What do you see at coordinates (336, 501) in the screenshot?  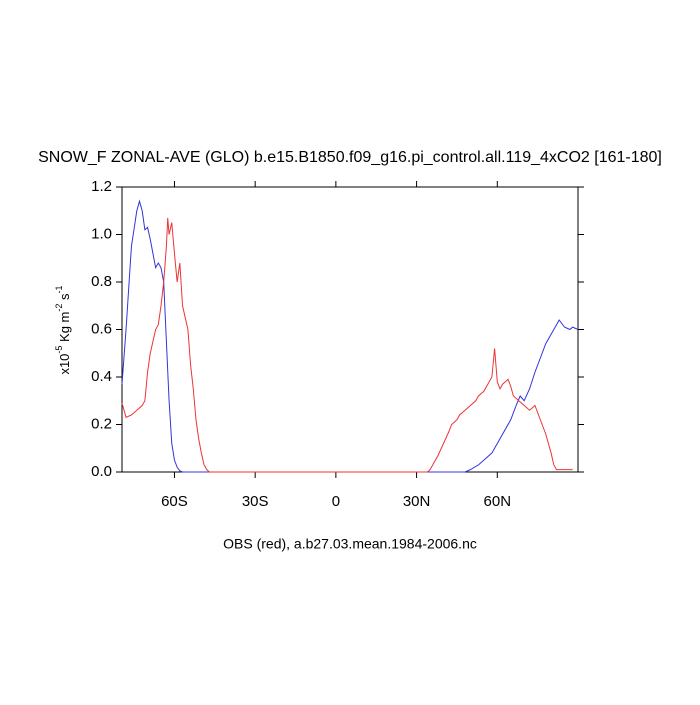 I see `x-tick-label: 0` at bounding box center [336, 501].